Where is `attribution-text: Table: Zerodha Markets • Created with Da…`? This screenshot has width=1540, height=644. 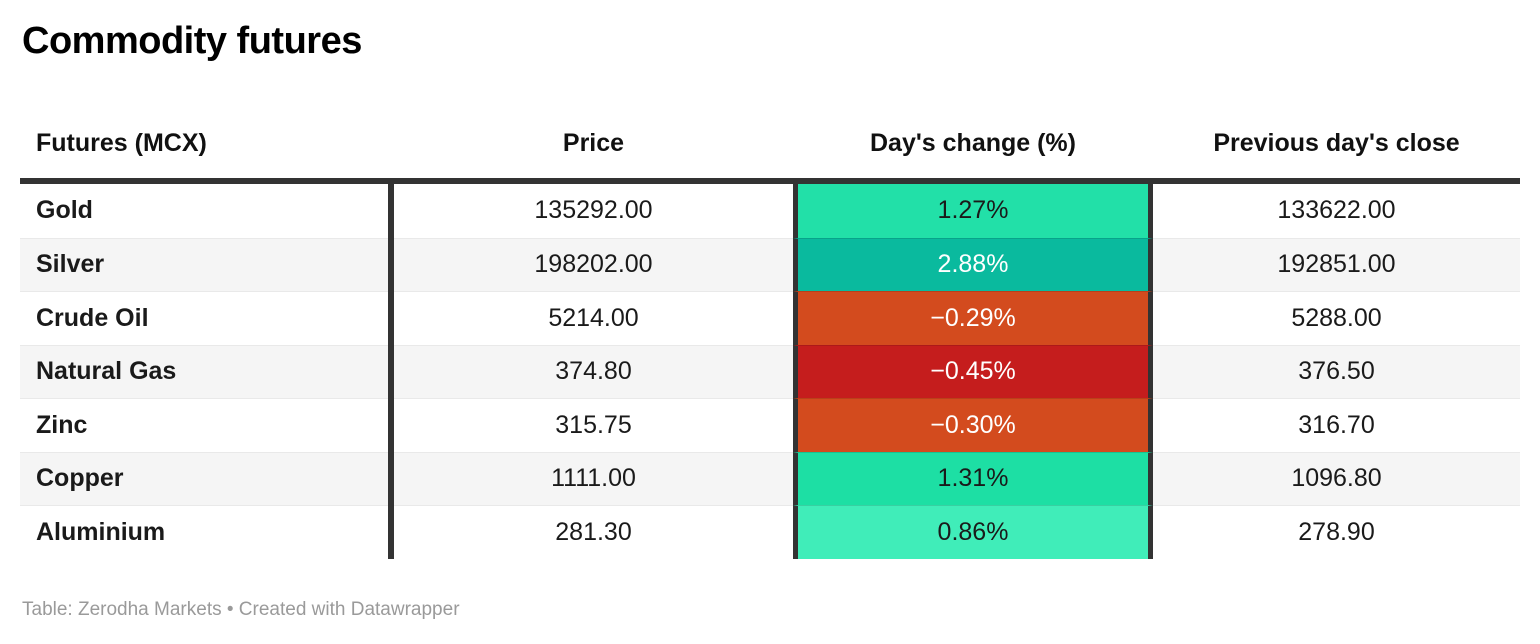
attribution-text: Table: Zerodha Markets • Created with Da… is located at coordinates (241, 609).